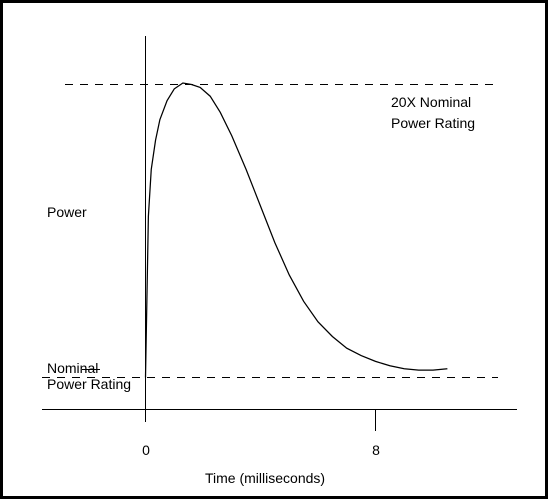  Describe the element at coordinates (67, 212) in the screenshot. I see `y-axis-label: Power` at that location.